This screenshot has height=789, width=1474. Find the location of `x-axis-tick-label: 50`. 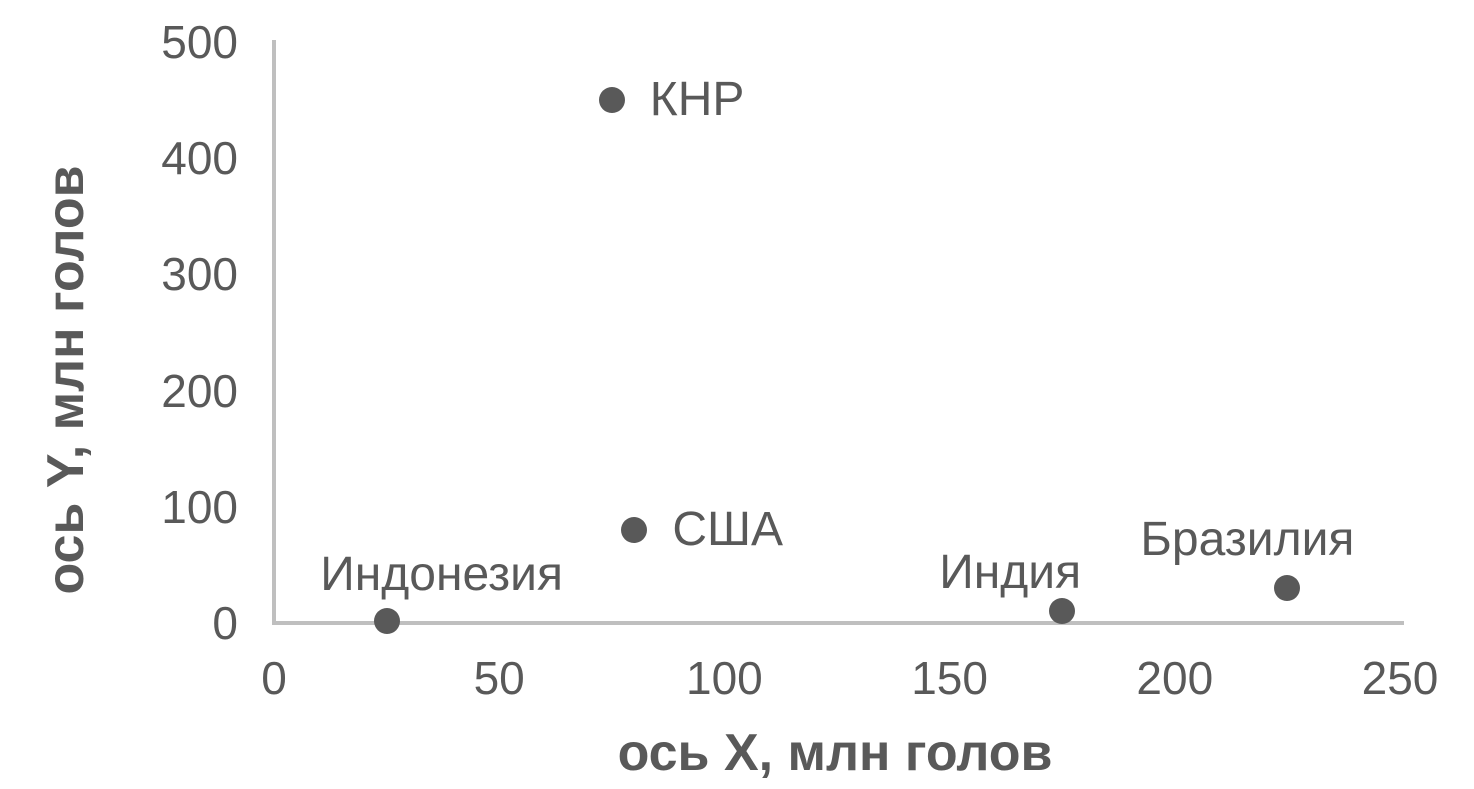

x-axis-tick-label: 50 is located at coordinates (499, 678).